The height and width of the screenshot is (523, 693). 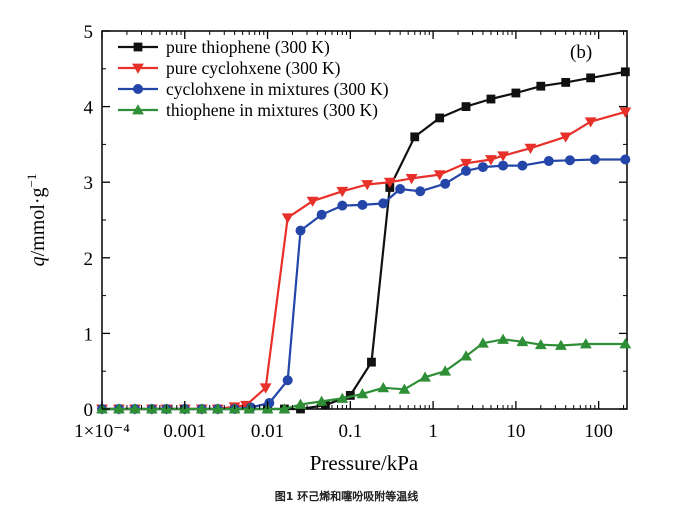 What do you see at coordinates (253, 68) in the screenshot?
I see `legend-label: pure cyclohxene (300 K)` at bounding box center [253, 68].